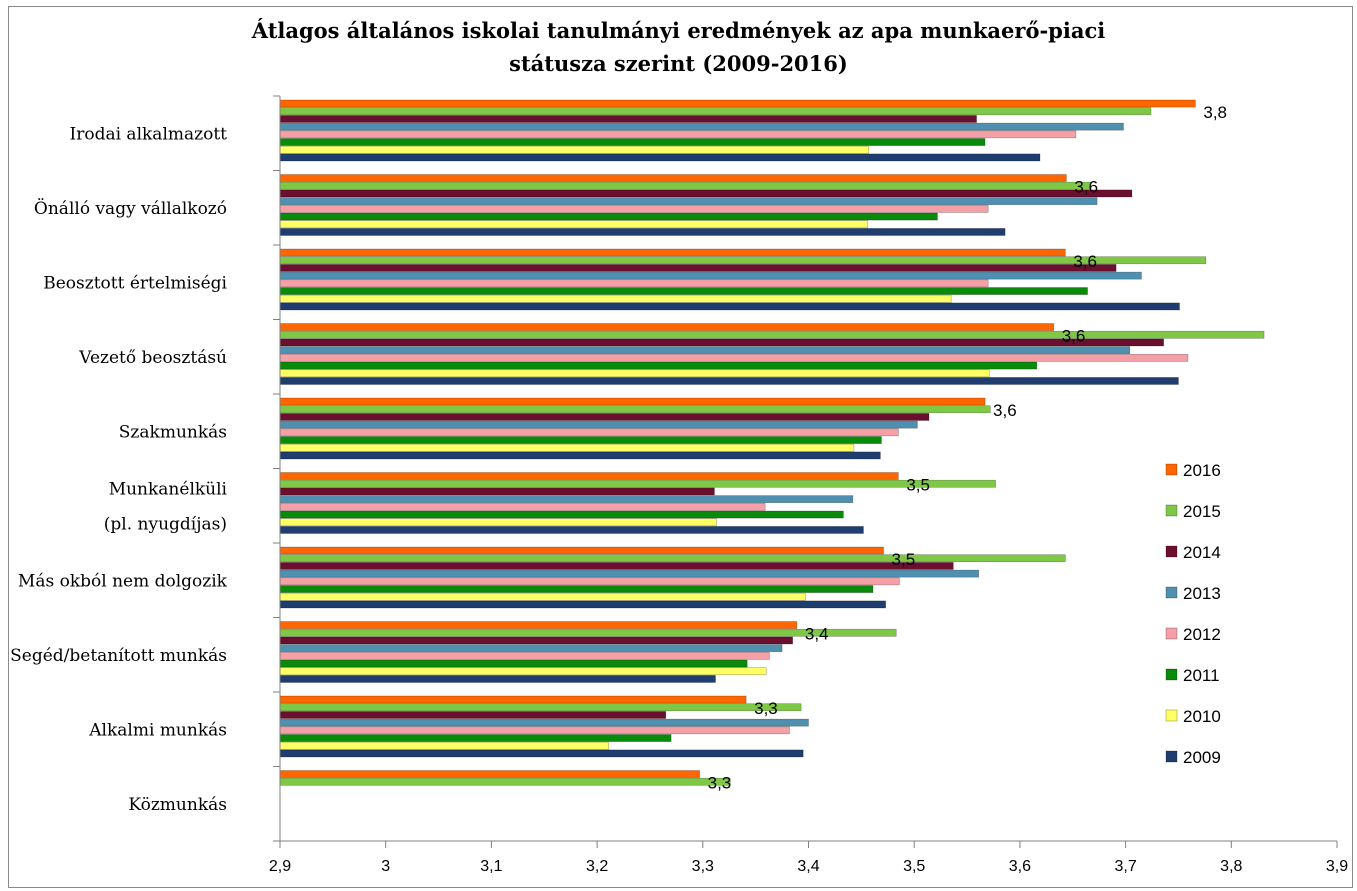 The width and height of the screenshot is (1357, 891). I want to click on legend-swatch-2016, so click(1171, 469).